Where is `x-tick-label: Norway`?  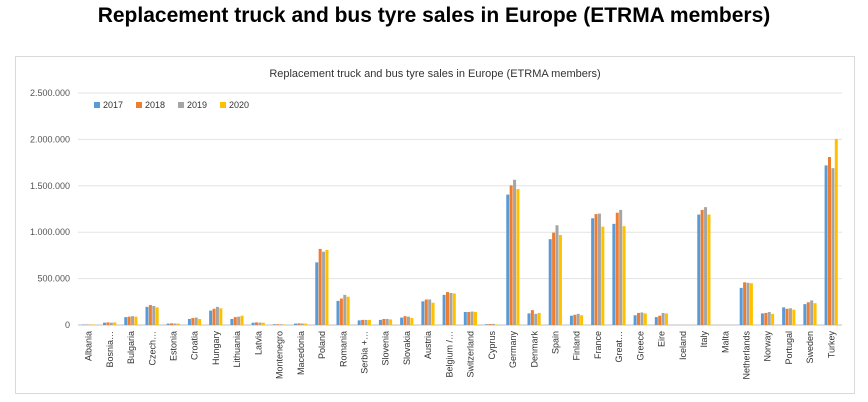
x-tick-label: Norway is located at coordinates (768, 346).